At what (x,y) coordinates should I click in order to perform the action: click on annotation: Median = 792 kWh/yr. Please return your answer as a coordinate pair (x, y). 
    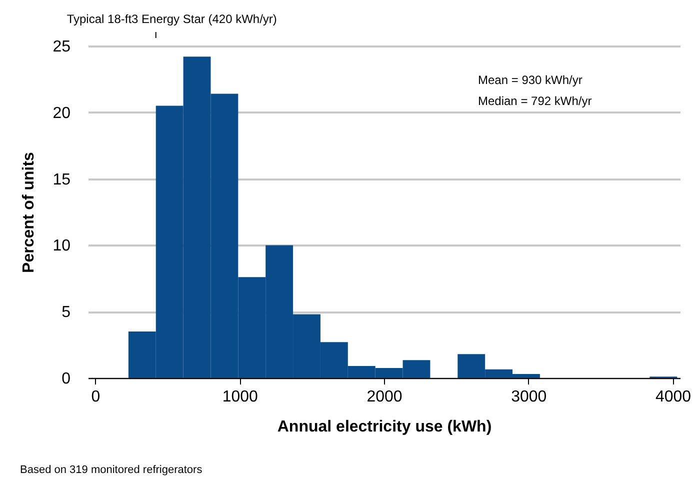
    Looking at the image, I should click on (535, 101).